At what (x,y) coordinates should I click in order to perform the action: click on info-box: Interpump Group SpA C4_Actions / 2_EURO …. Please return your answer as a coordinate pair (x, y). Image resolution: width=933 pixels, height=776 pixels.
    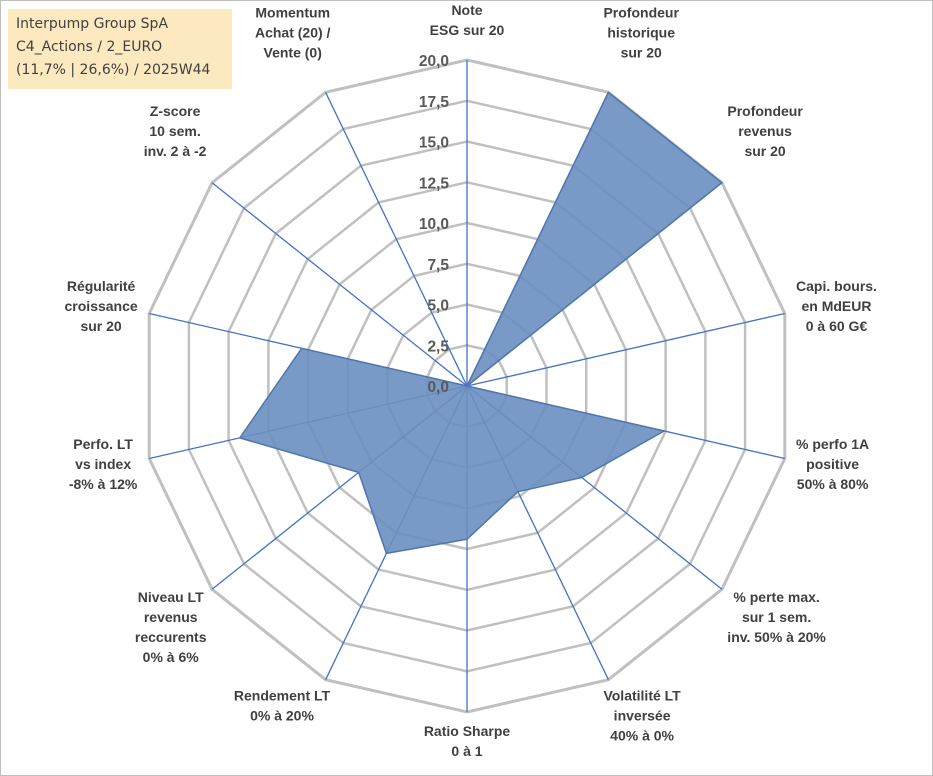
    Looking at the image, I should click on (120, 49).